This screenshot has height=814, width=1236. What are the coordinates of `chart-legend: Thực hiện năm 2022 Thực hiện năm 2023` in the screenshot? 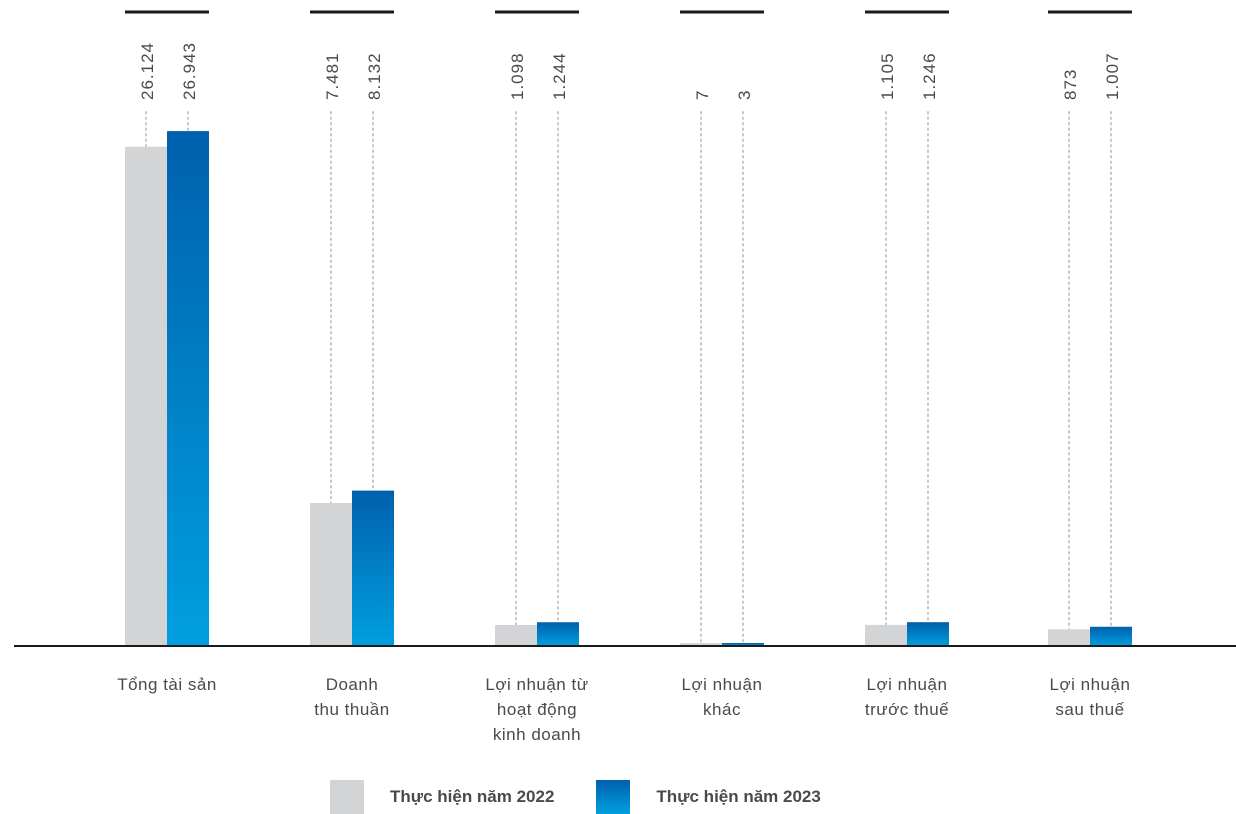 It's located at (596, 797).